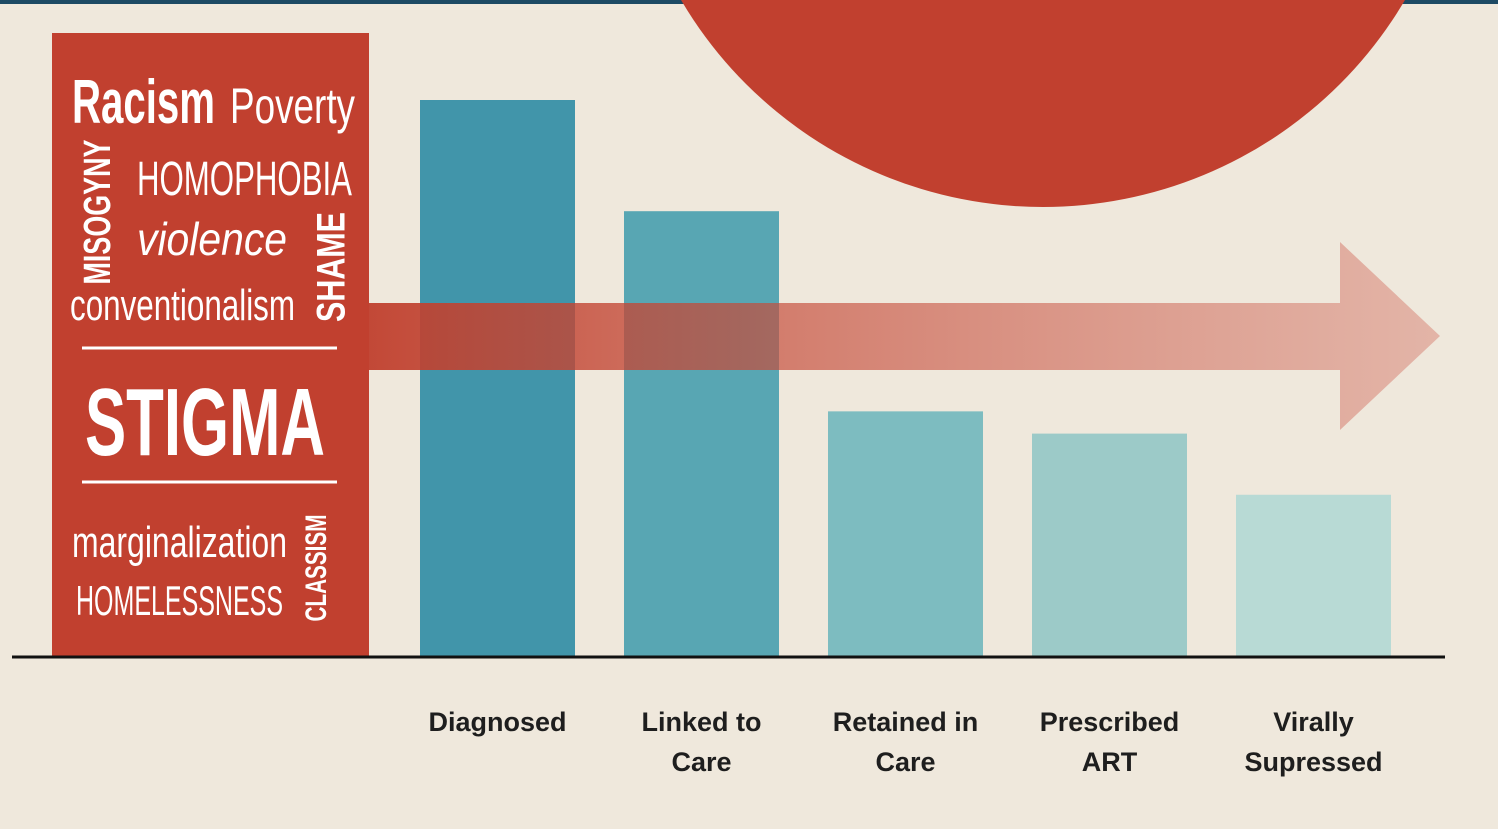 The image size is (1498, 829). I want to click on x-tick-label: Linked to Care, so click(701, 742).